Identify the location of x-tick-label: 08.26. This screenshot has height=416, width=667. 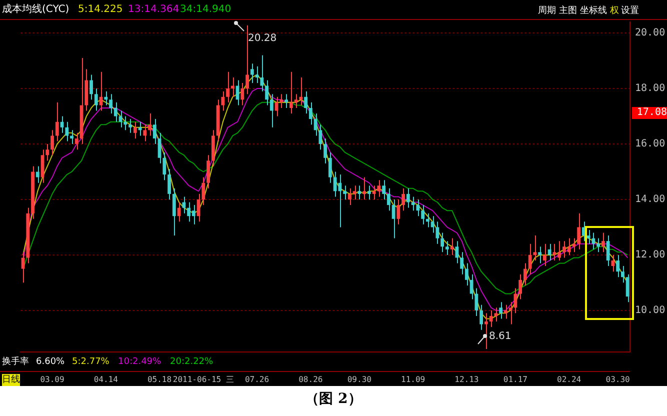
(310, 379).